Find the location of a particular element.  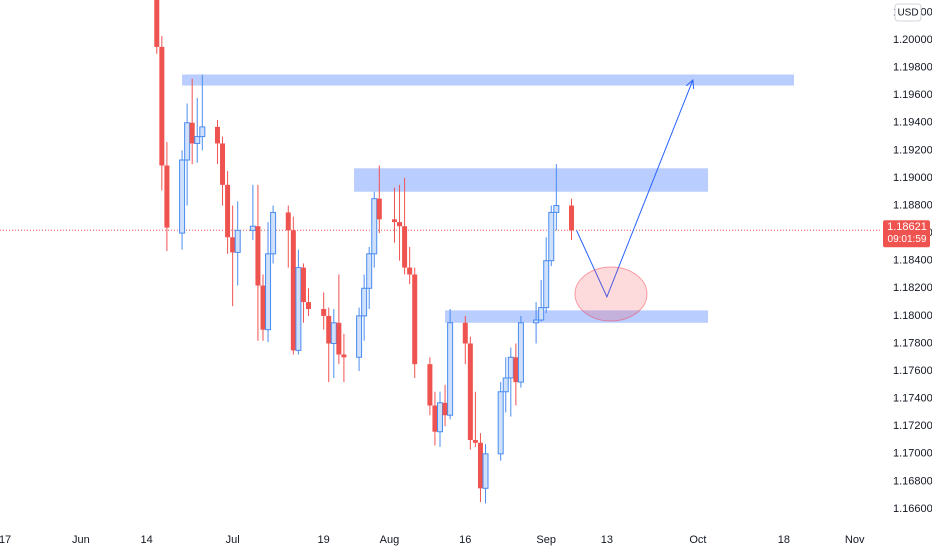

currency-box is located at coordinates (908, 12).